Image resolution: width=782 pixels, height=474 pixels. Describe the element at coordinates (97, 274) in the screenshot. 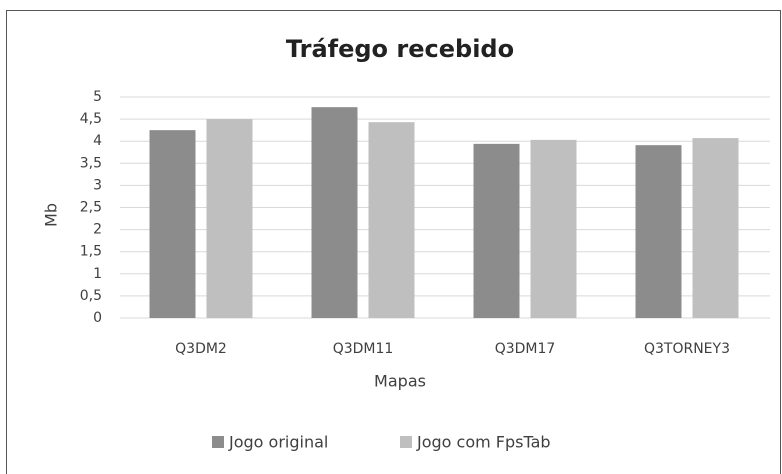

I see `y-tick-label: 1` at that location.